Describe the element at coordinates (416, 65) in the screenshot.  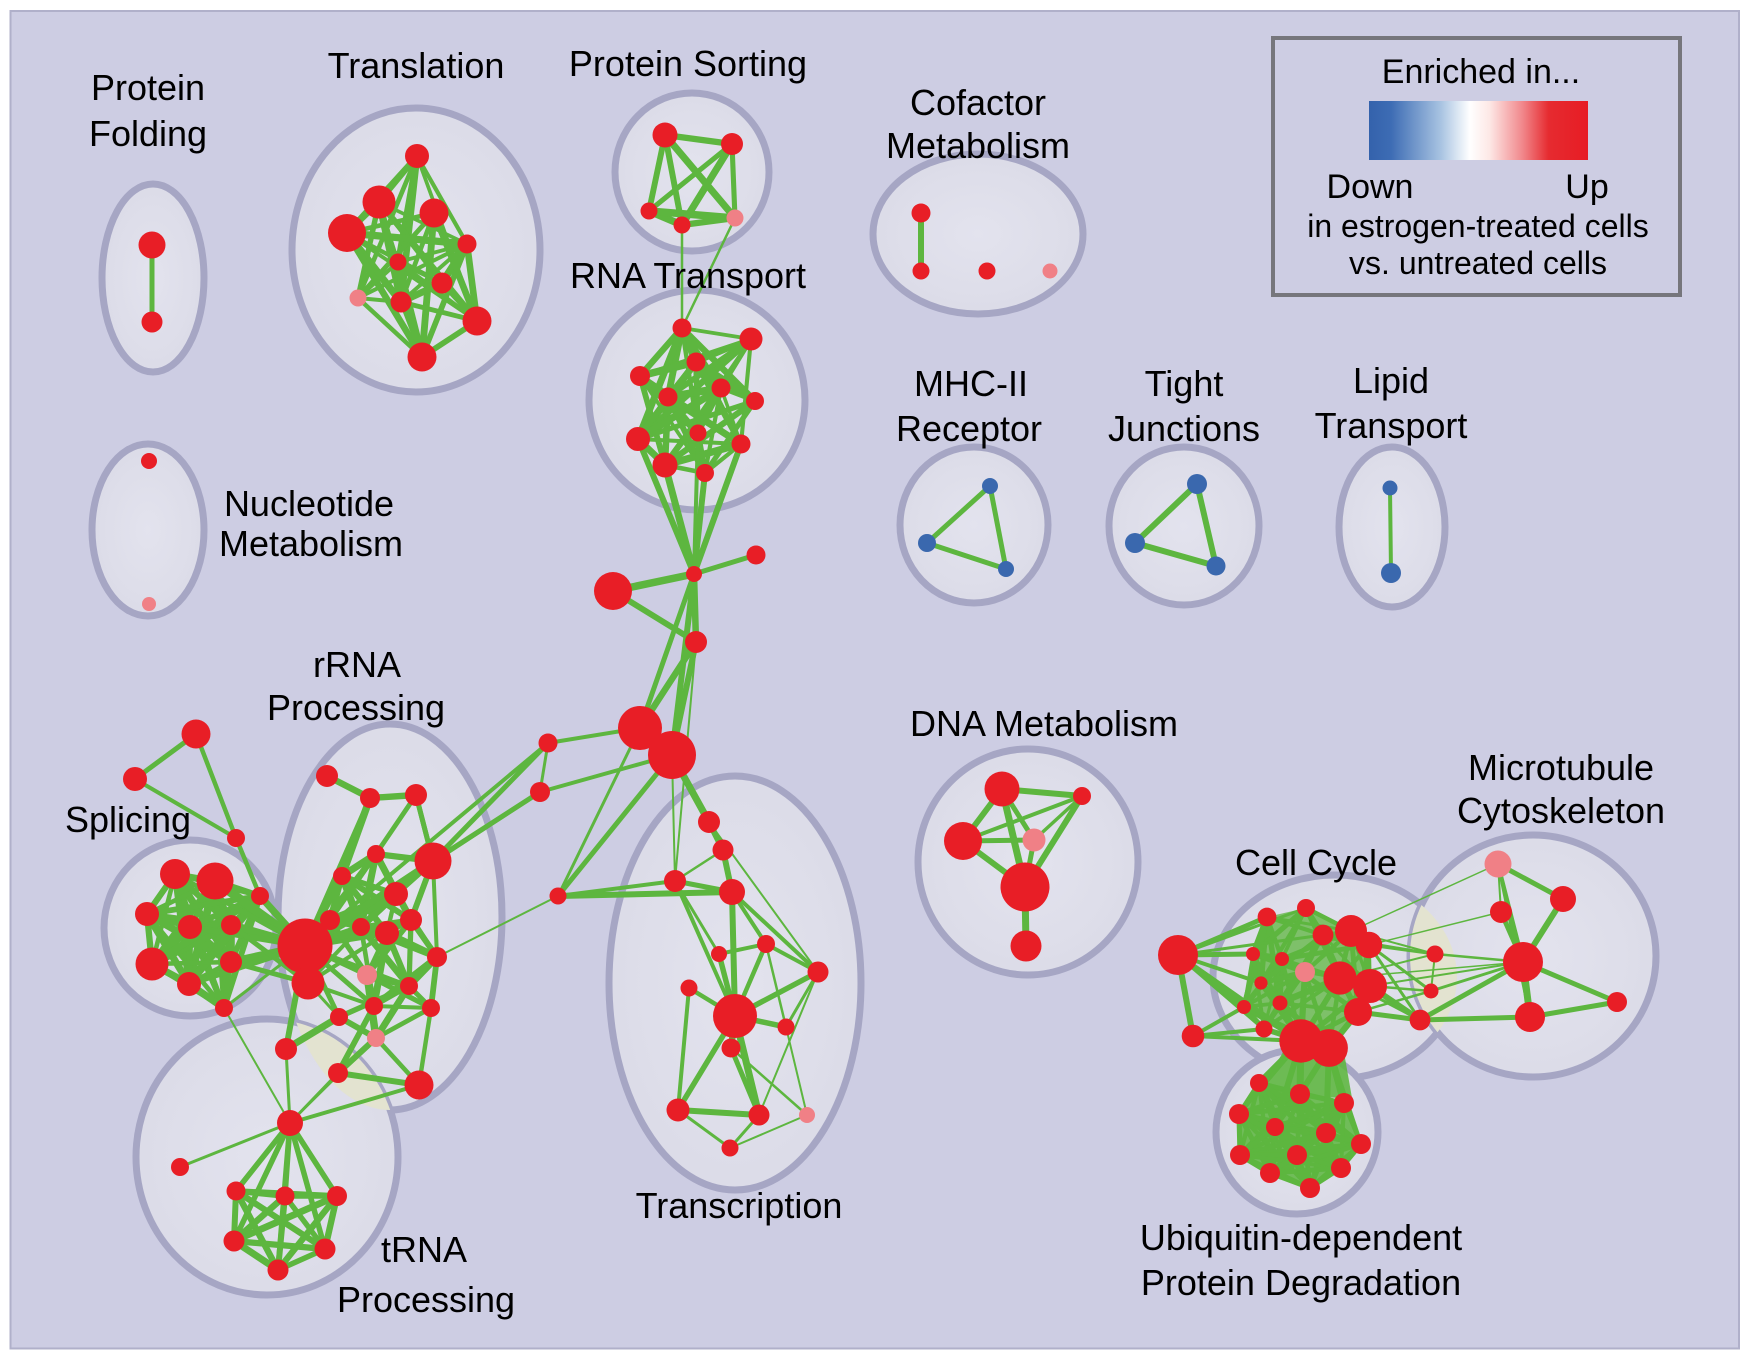
I see `svg-text: Translation` at that location.